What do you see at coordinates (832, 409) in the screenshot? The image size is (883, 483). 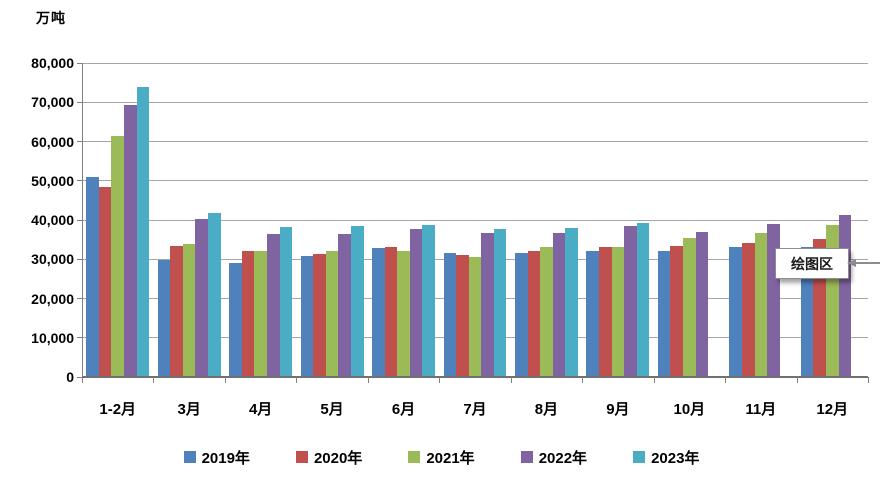 I see `x-tick-label-12月: 12月` at bounding box center [832, 409].